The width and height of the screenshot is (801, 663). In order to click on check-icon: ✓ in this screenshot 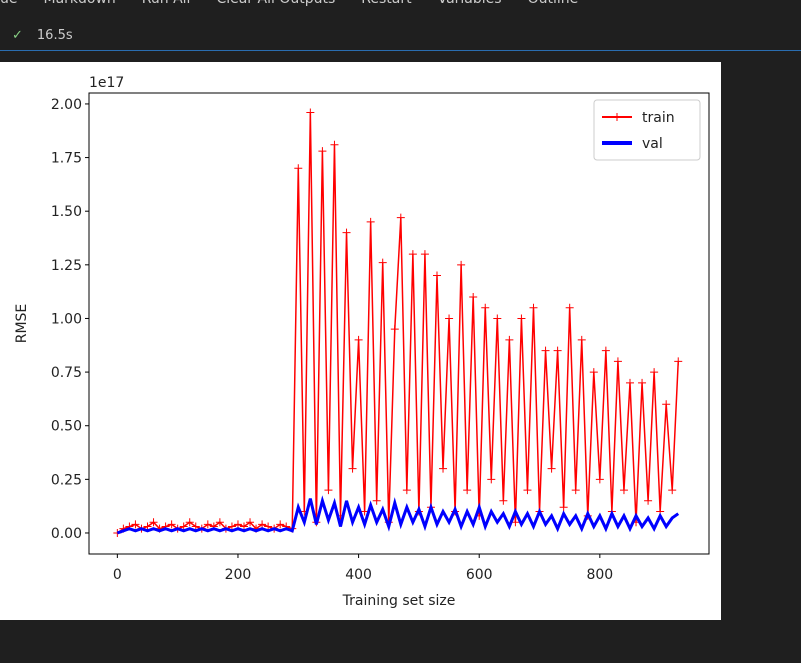, I will do `click(17, 35)`.